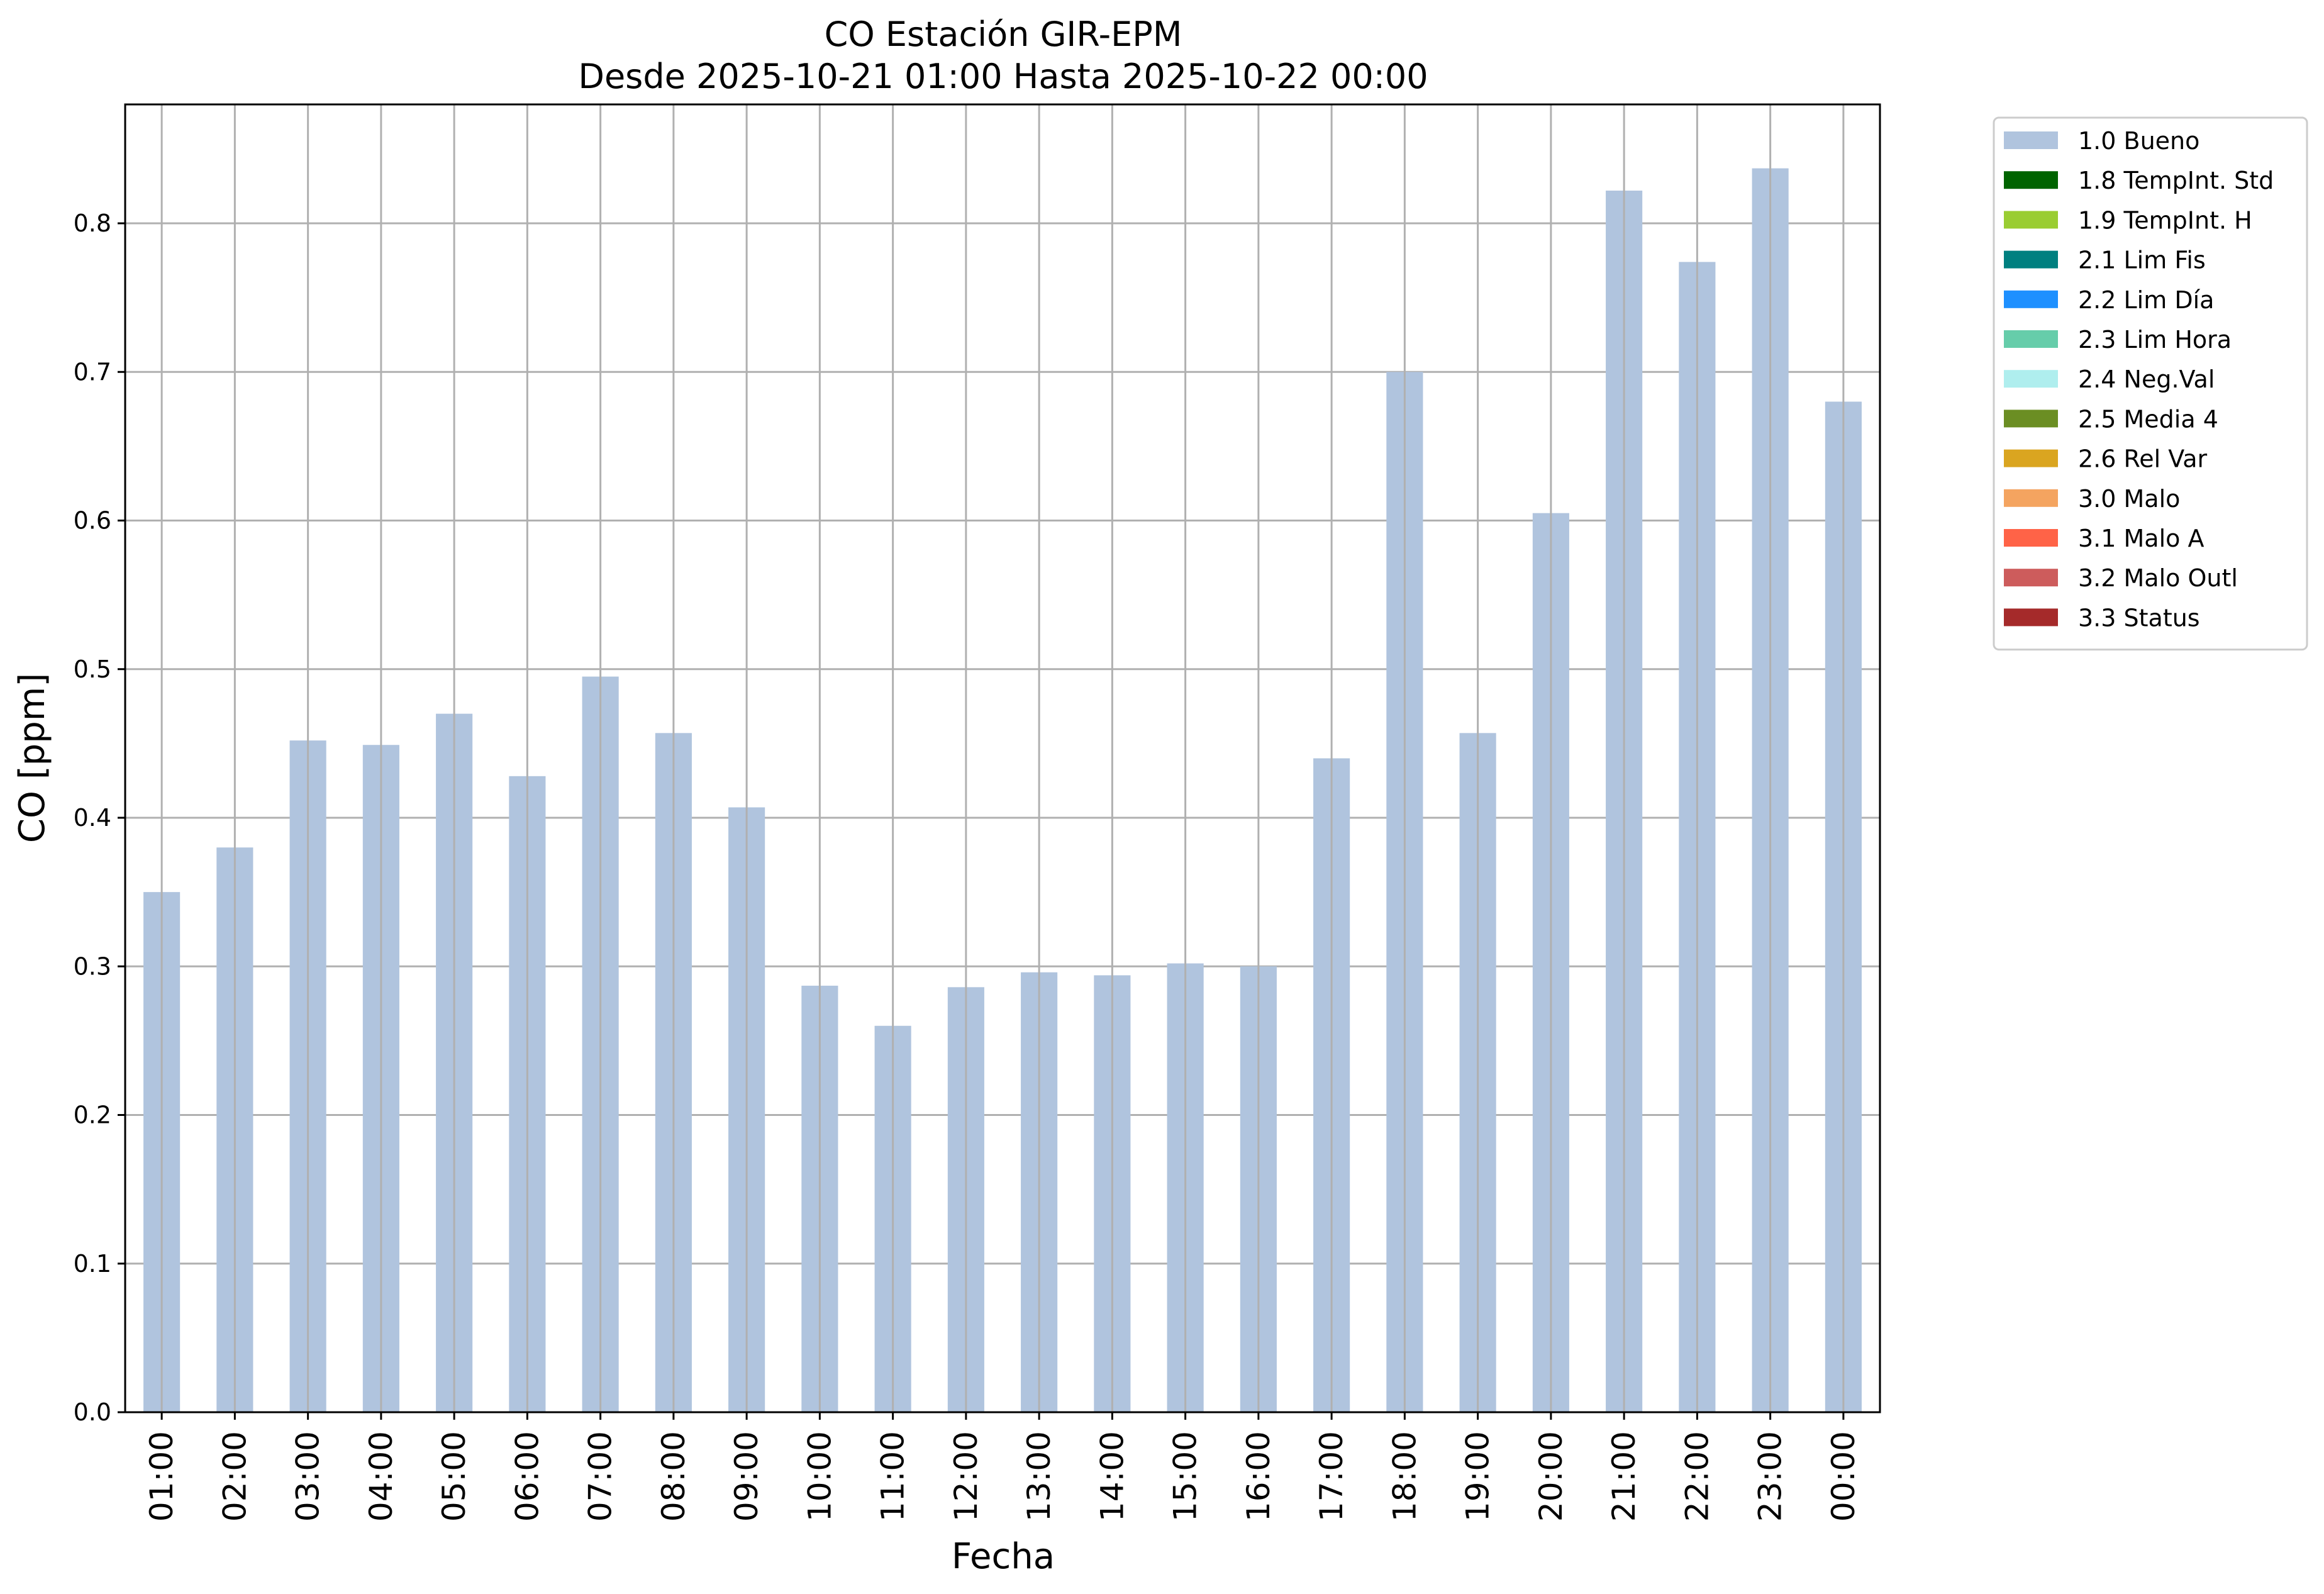 The height and width of the screenshot is (1594, 2324). Describe the element at coordinates (93, 1264) in the screenshot. I see `y-tick-label: 0.1` at that location.